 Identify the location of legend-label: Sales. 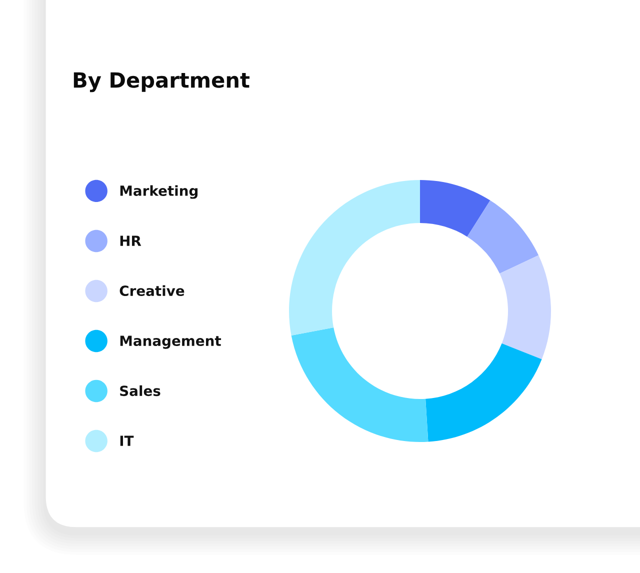
(140, 390).